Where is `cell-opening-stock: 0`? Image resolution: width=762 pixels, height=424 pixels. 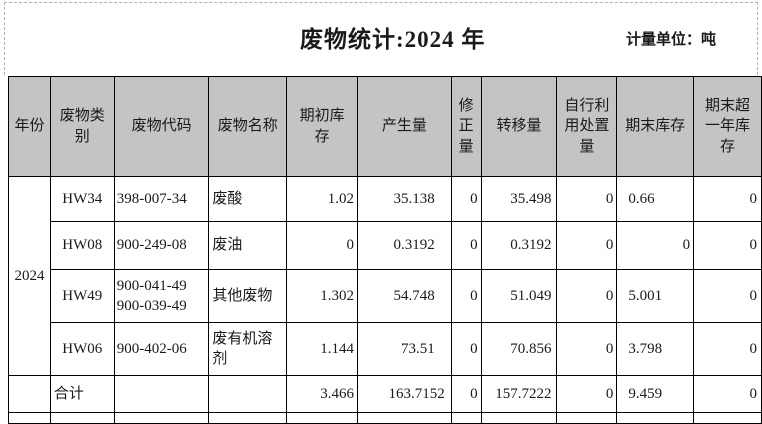 cell-opening-stock: 0 is located at coordinates (322, 245).